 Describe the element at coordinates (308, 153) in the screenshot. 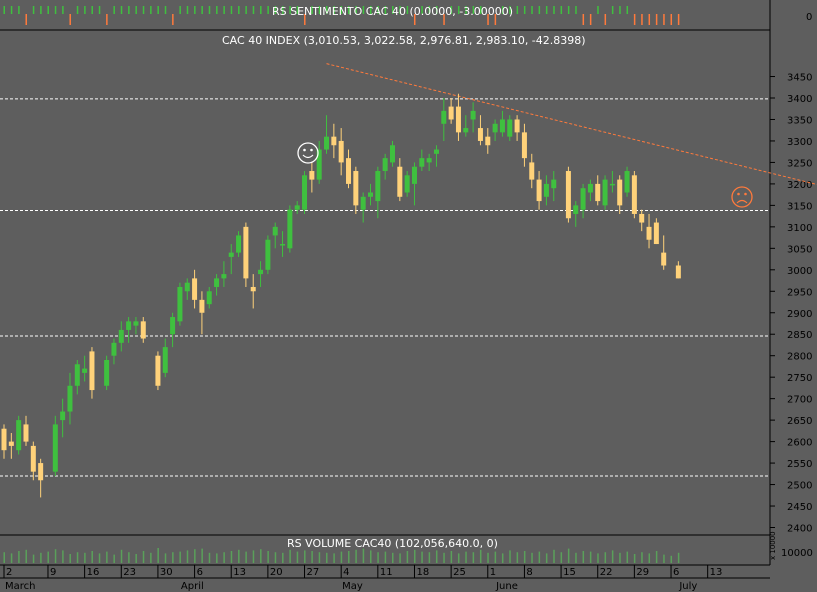

I see `smiley-outline` at that location.